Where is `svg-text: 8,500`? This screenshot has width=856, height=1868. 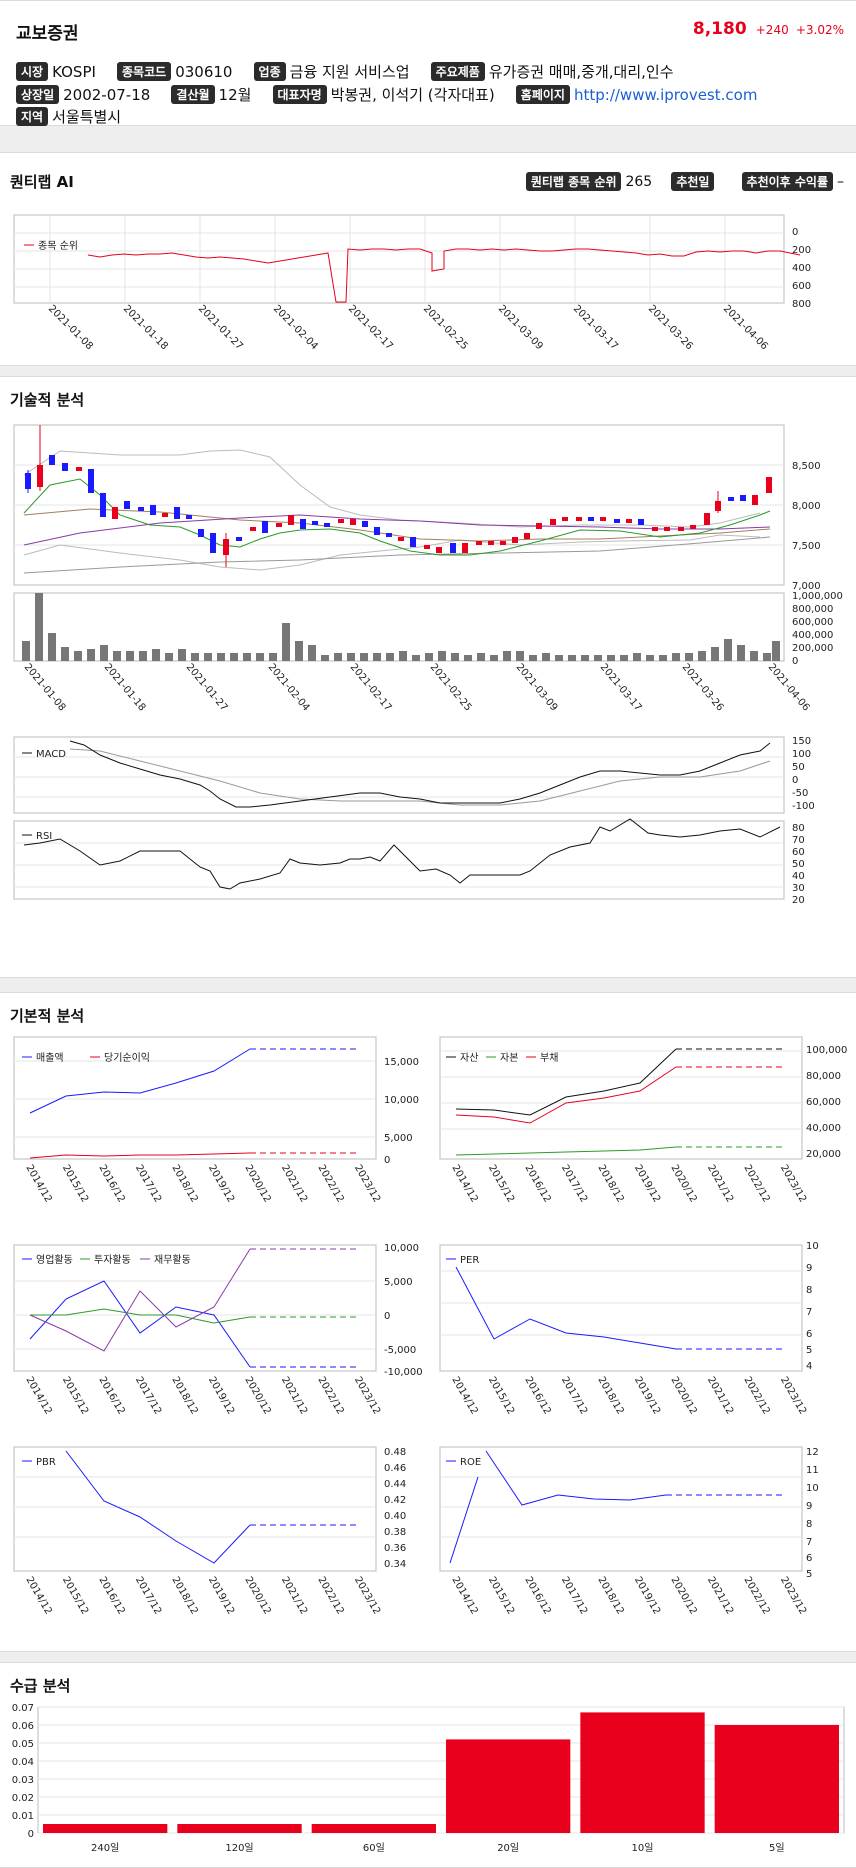
svg-text: 8,500 is located at coordinates (806, 466).